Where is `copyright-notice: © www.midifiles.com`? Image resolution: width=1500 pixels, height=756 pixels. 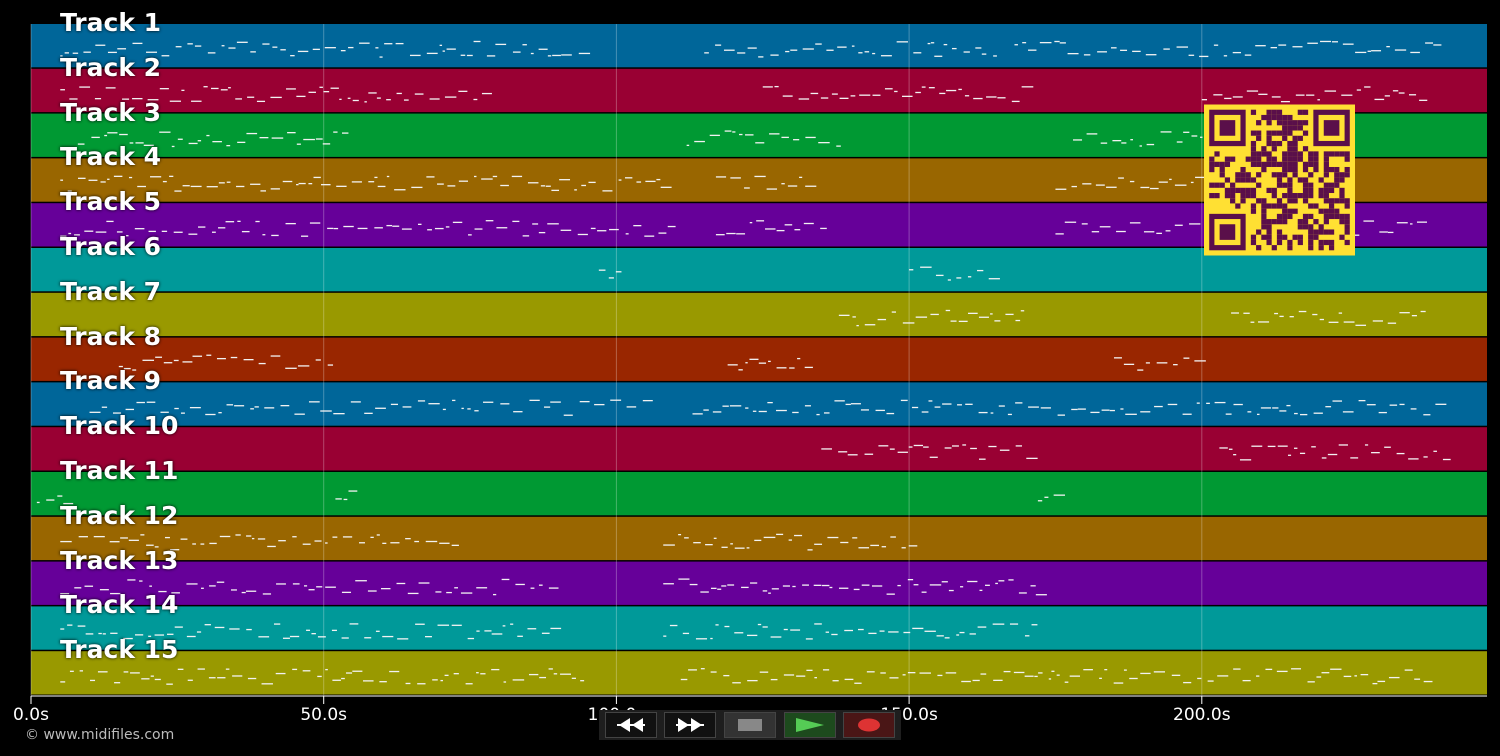 copyright-notice: © www.midifiles.com is located at coordinates (100, 735).